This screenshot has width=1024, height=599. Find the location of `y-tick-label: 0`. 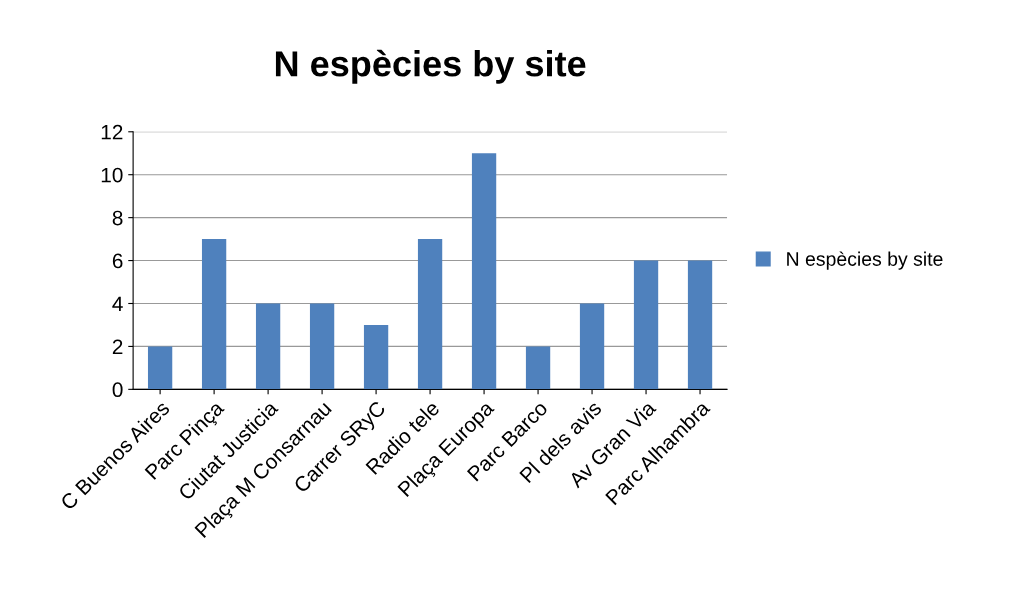

y-tick-label: 0 is located at coordinates (117, 390).